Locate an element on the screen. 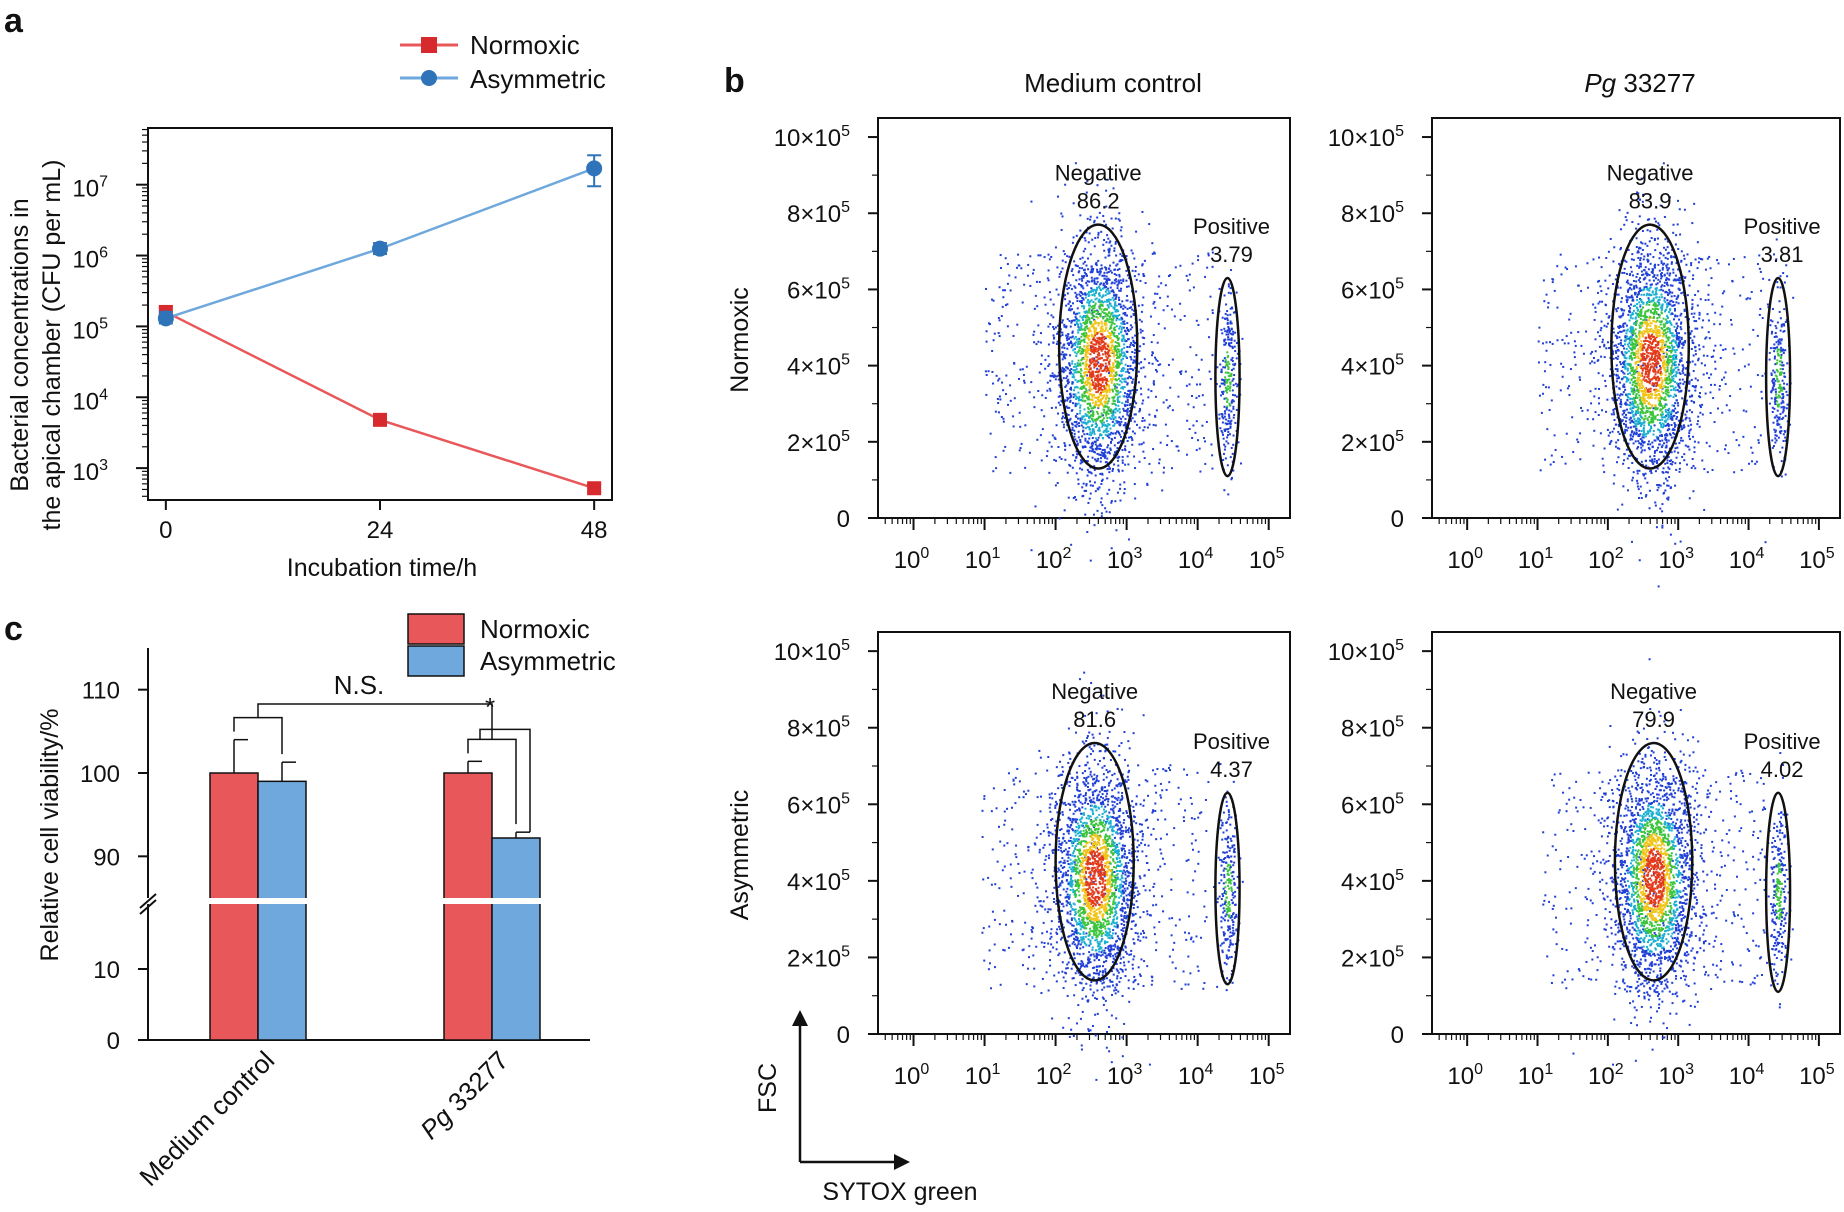 This screenshot has height=1212, width=1844. flow-y-tick-label: 4×10⁵ is located at coordinates (1372, 366).